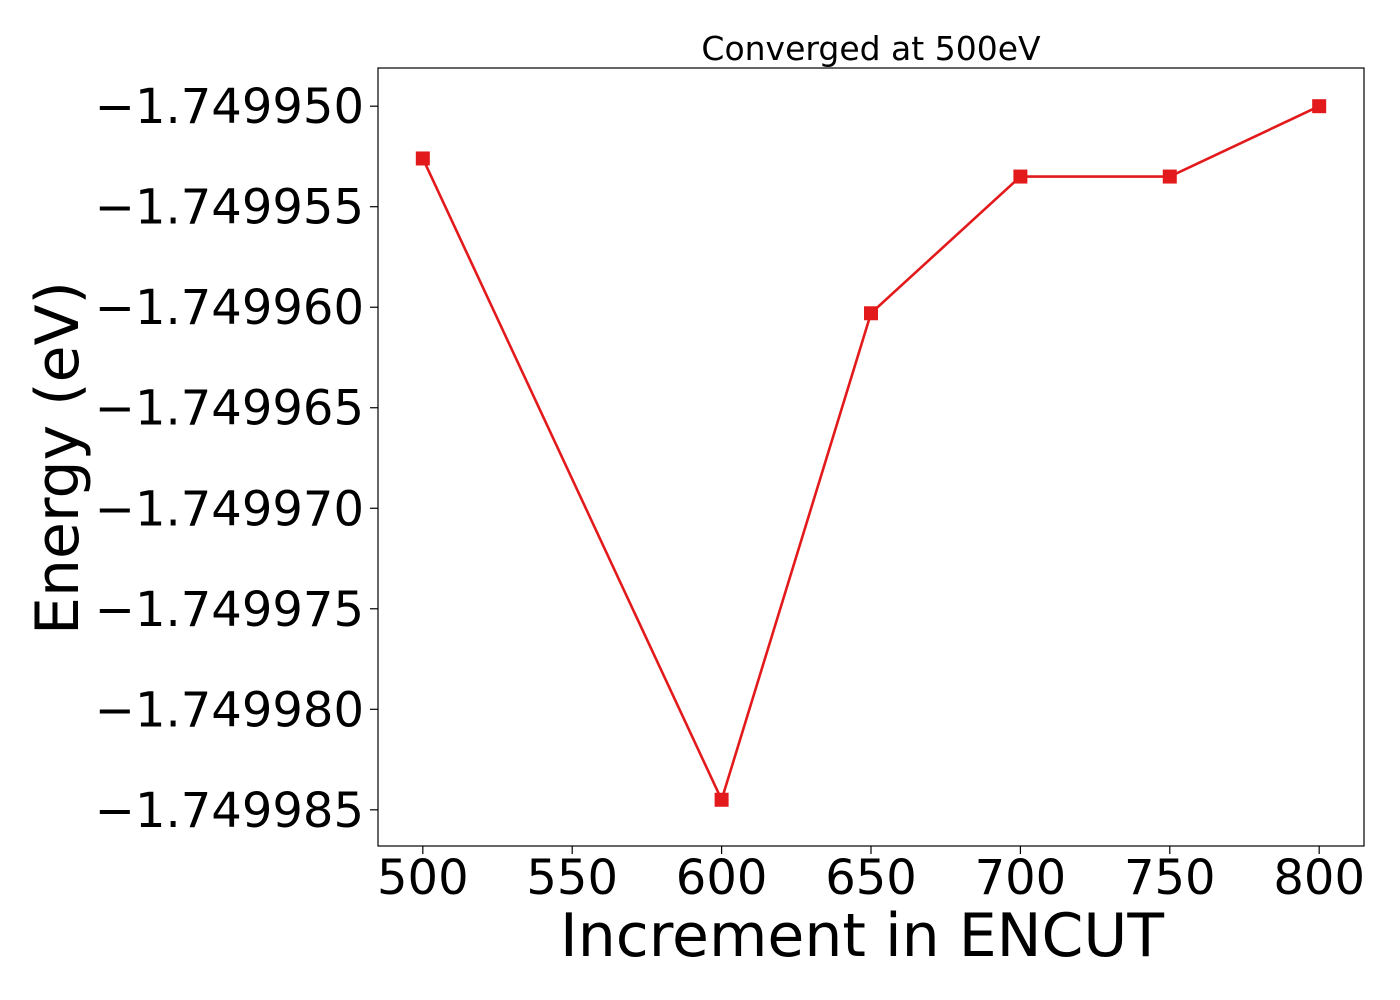  I want to click on x-tick-label: 600, so click(722, 878).